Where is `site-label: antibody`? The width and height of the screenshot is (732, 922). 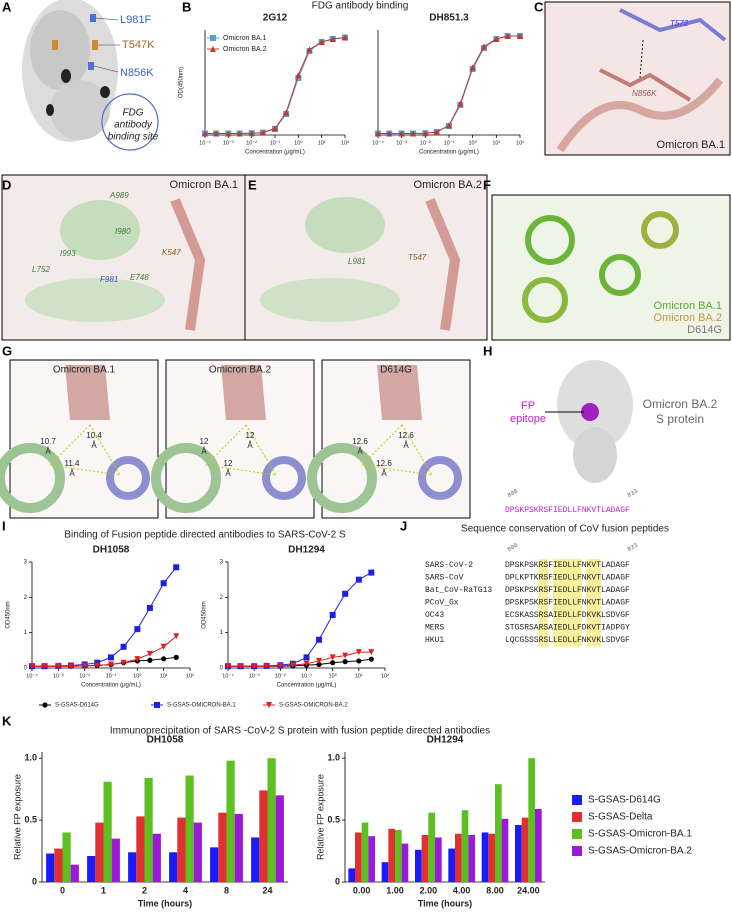 site-label: antibody is located at coordinates (133, 125).